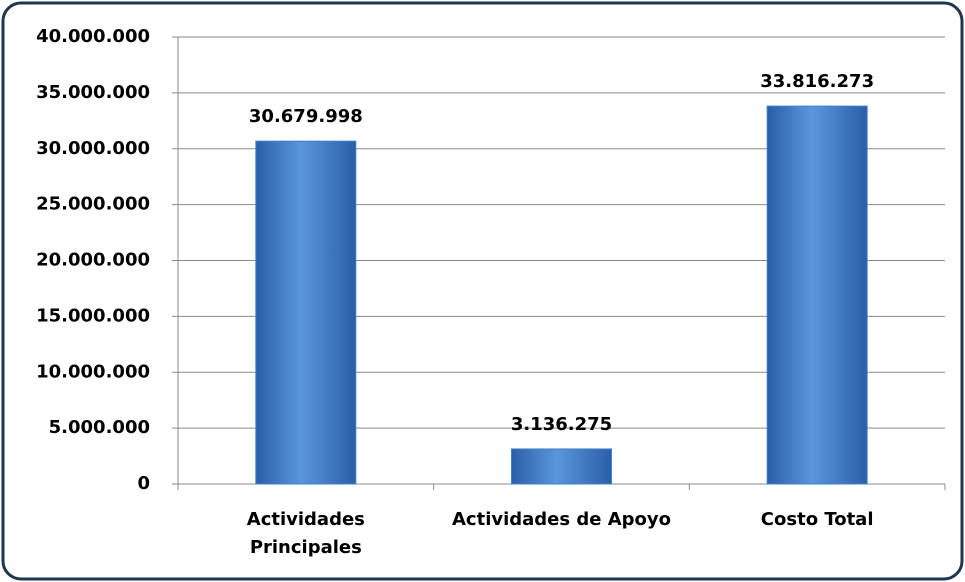  What do you see at coordinates (305, 533) in the screenshot?
I see `x-tick-label: Actividades Principales` at bounding box center [305, 533].